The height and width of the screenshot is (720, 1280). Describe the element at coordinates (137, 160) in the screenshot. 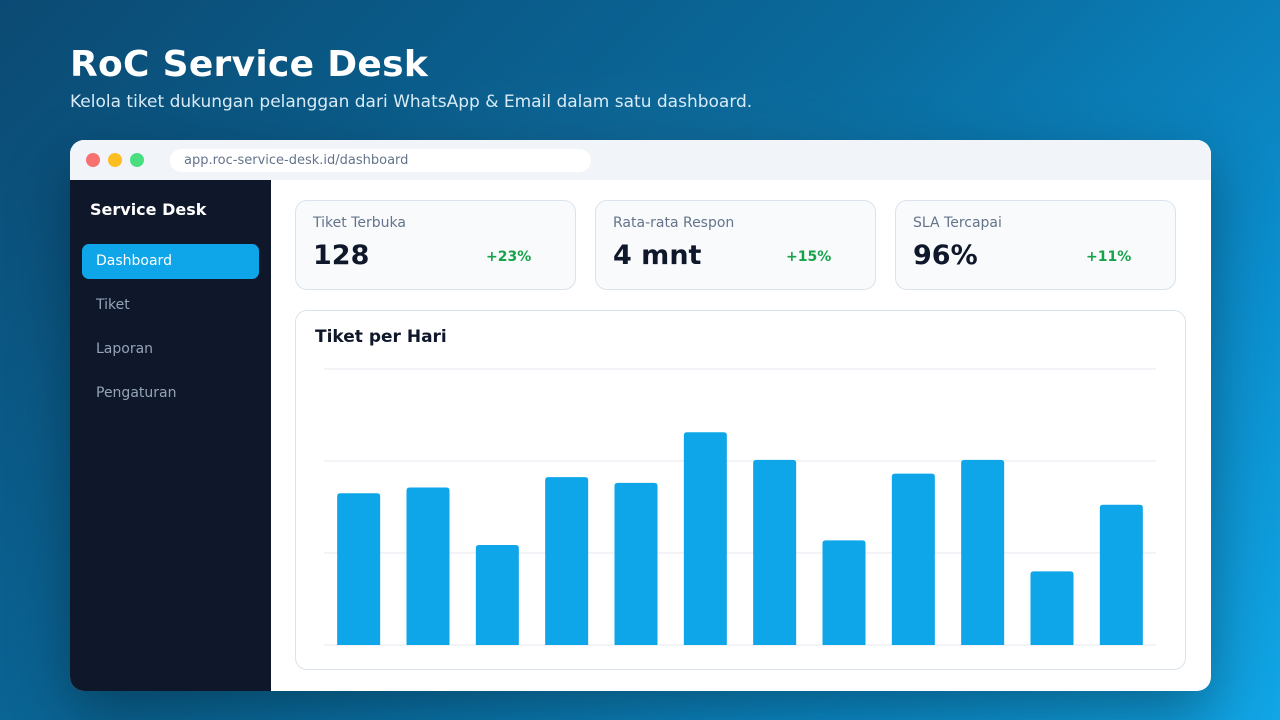

I see `maximize-window-dot-icon` at that location.